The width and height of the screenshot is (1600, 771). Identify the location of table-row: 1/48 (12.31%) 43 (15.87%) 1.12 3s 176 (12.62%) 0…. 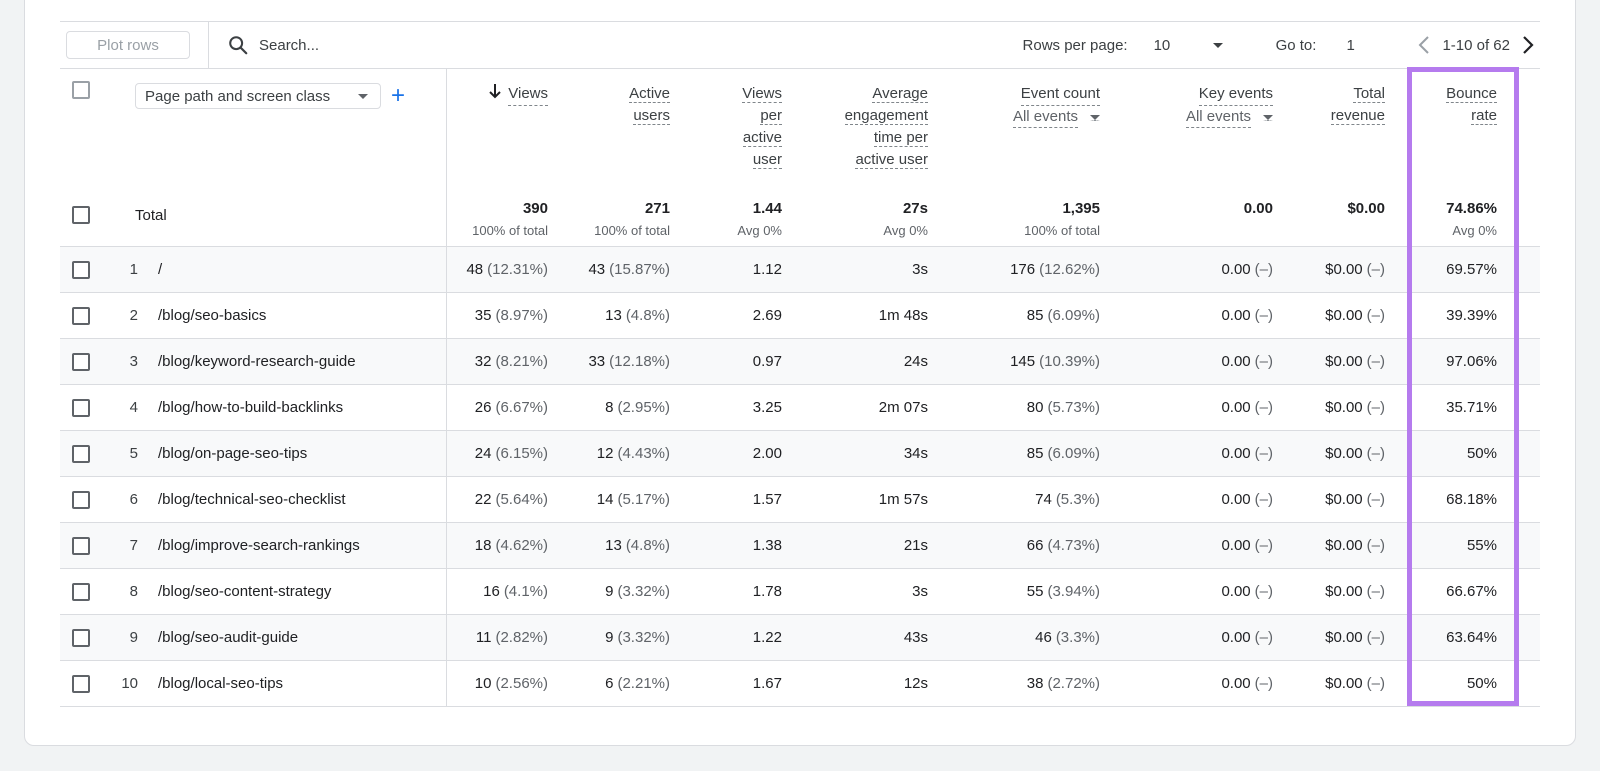
(800, 270).